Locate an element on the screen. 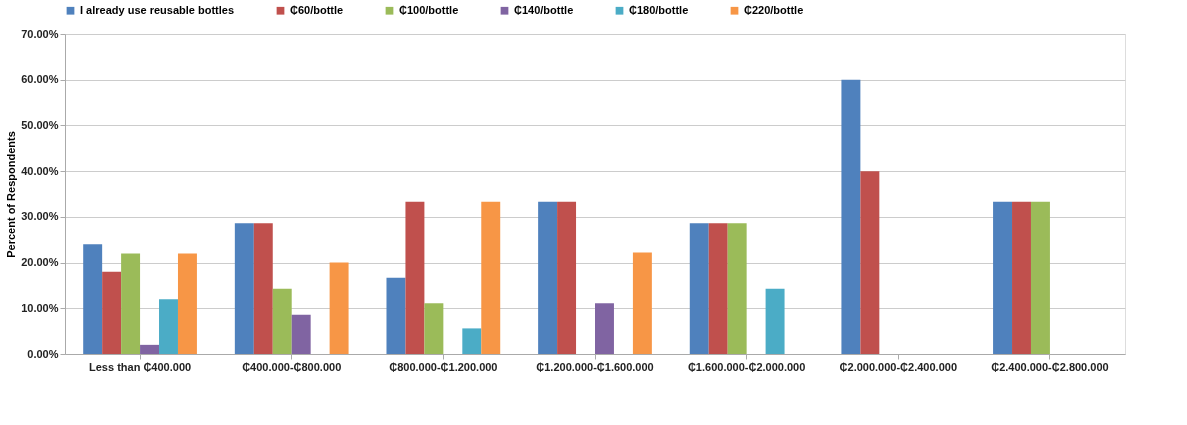 The width and height of the screenshot is (1187, 425). y-axis-title: Percent of Respondents is located at coordinates (11, 194).